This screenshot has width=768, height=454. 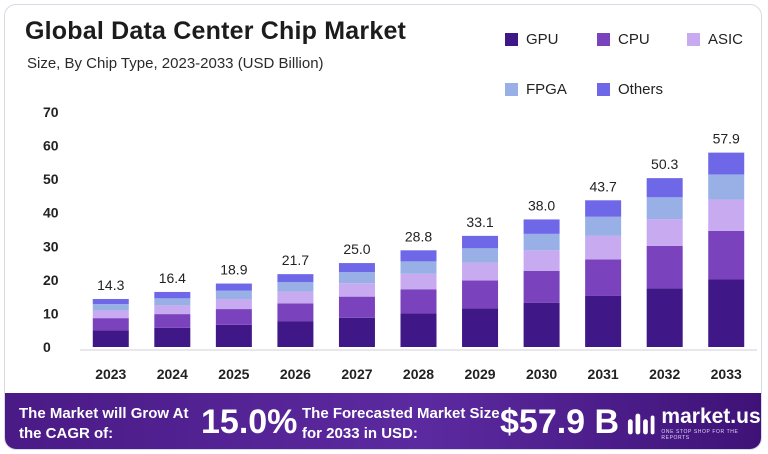 What do you see at coordinates (603, 39) in the screenshot?
I see `legend-swatch-cpu` at bounding box center [603, 39].